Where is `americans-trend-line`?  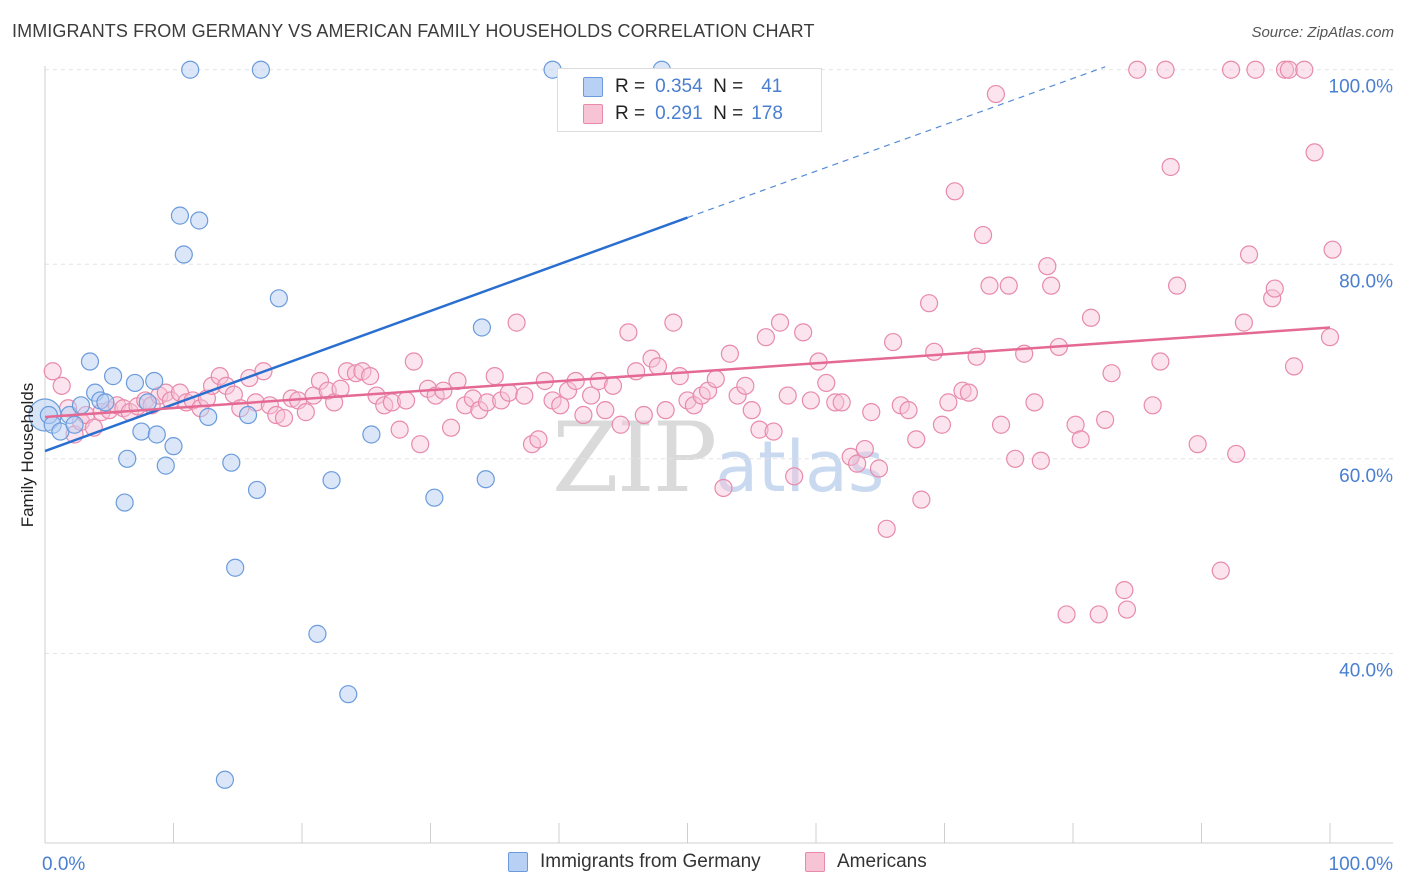 americans-trend-line is located at coordinates (687, 372).